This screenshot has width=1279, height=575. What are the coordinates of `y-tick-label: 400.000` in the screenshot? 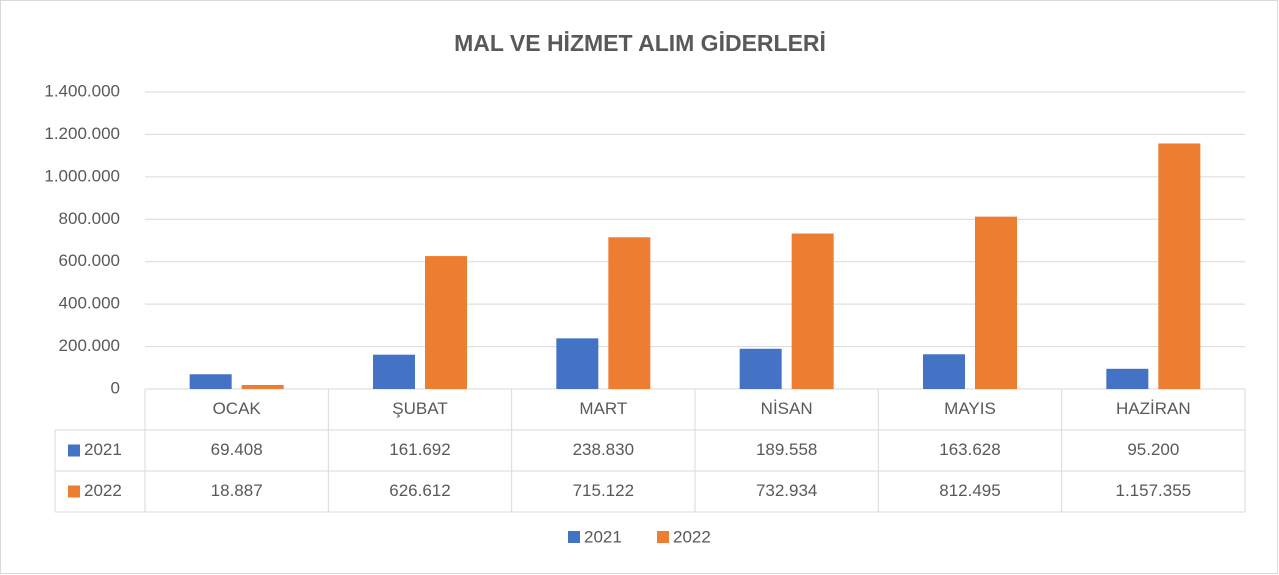 It's located at (89, 303).